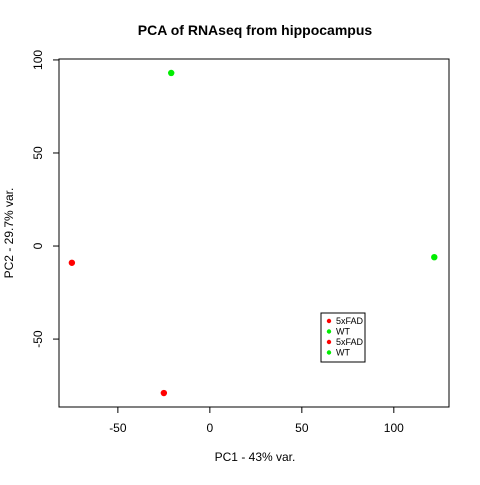  Describe the element at coordinates (118, 428) in the screenshot. I see `x-tick-label: -50` at that location.